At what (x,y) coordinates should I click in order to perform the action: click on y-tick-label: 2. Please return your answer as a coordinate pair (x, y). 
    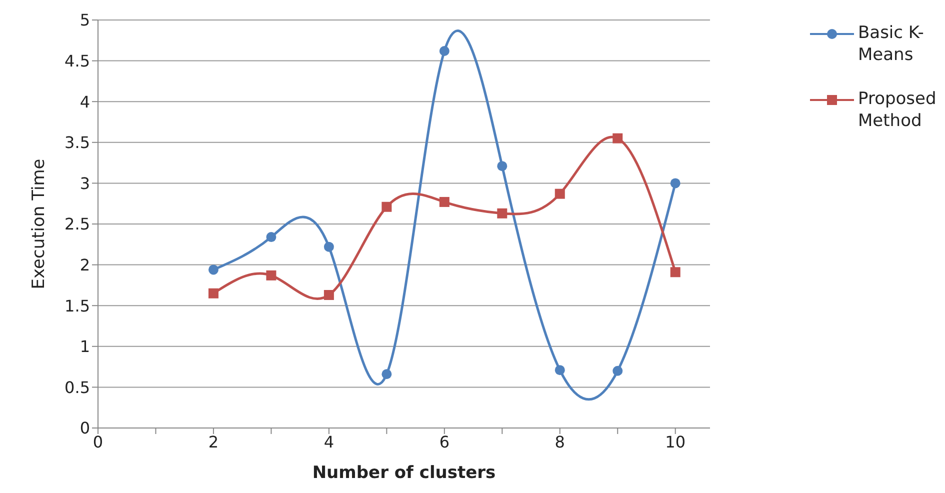
    Looking at the image, I should click on (85, 264).